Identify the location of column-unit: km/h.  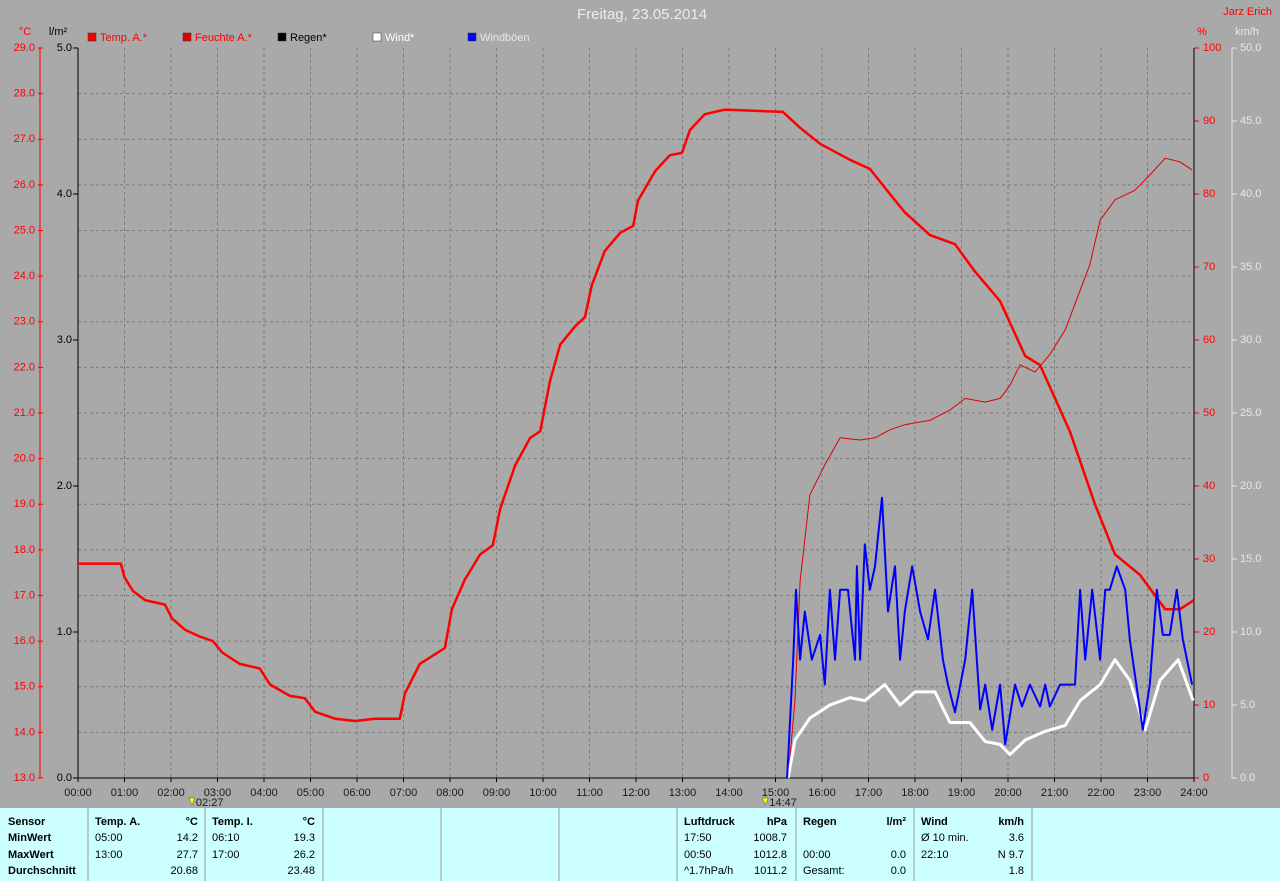
(1011, 822).